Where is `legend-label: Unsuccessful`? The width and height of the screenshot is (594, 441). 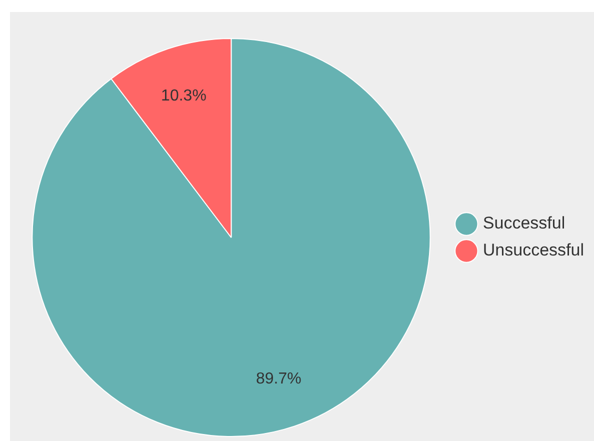 legend-label: Unsuccessful is located at coordinates (533, 250).